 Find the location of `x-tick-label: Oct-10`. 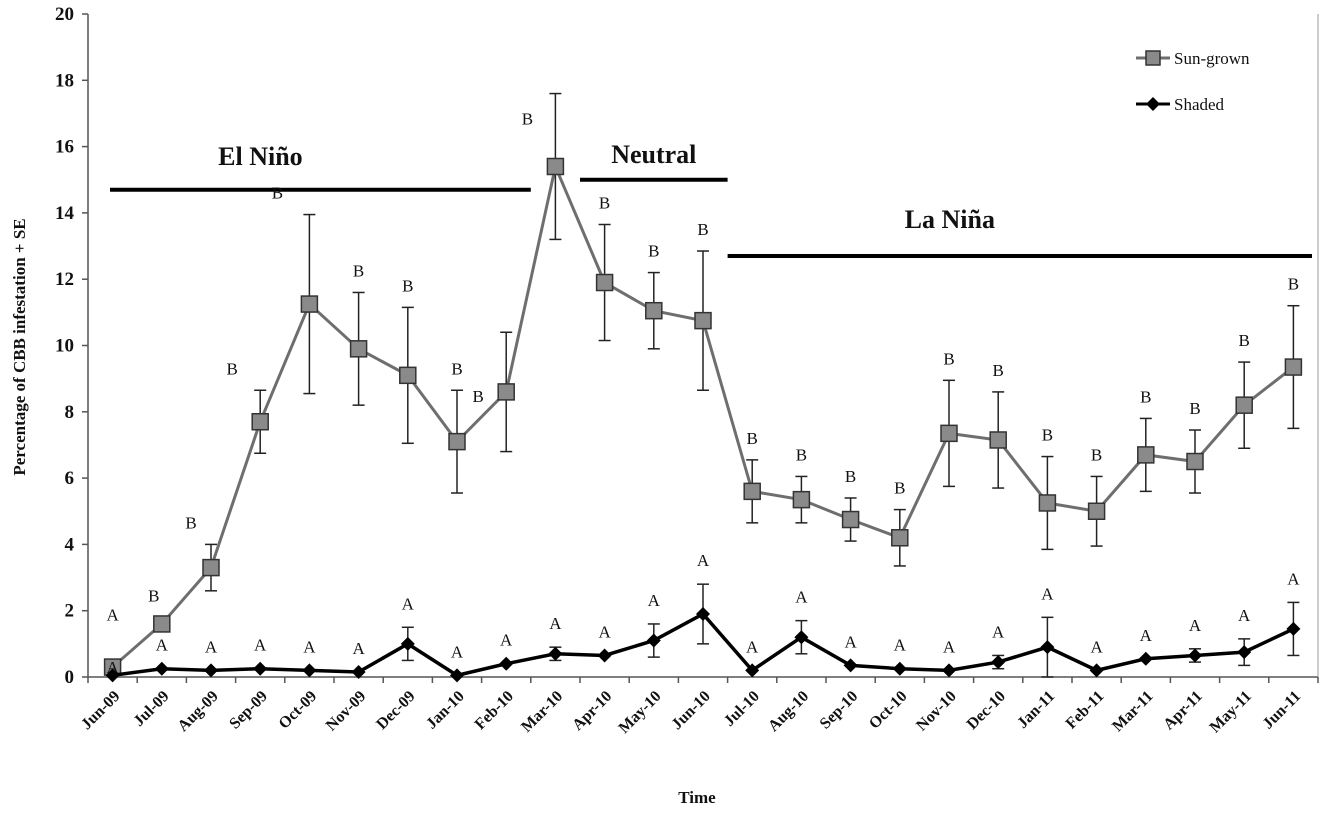

x-tick-label: Oct-10 is located at coordinates (888, 710).